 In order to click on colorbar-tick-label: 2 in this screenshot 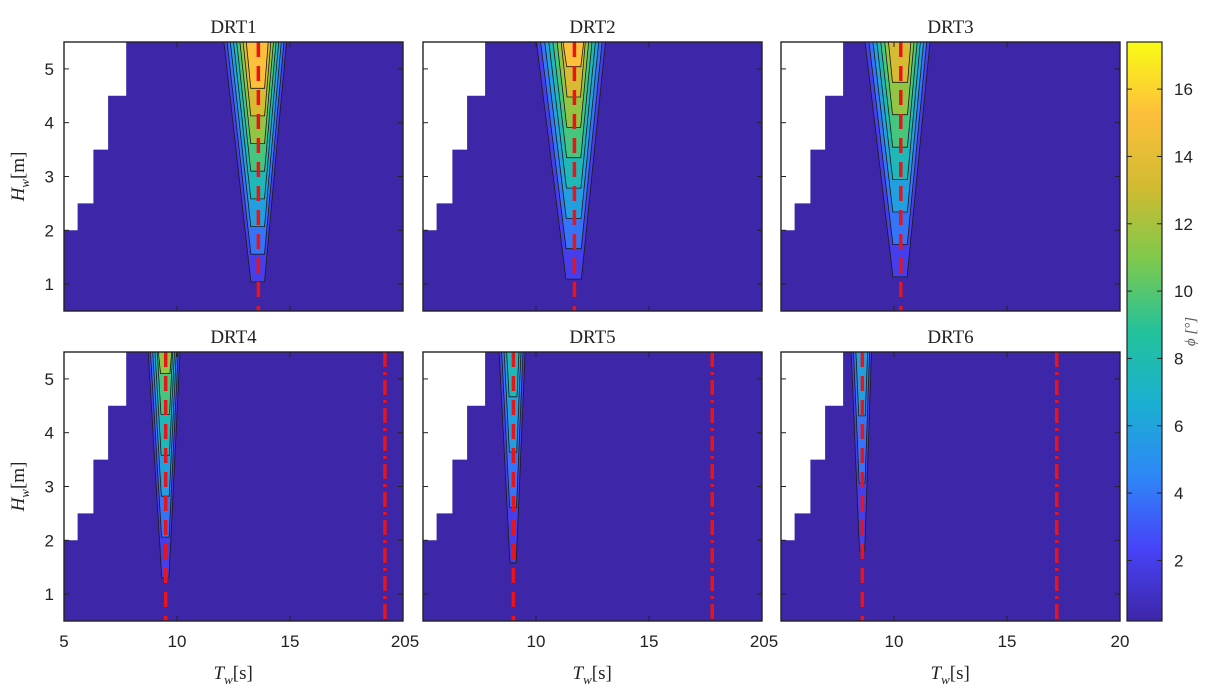, I will do `click(1178, 560)`.